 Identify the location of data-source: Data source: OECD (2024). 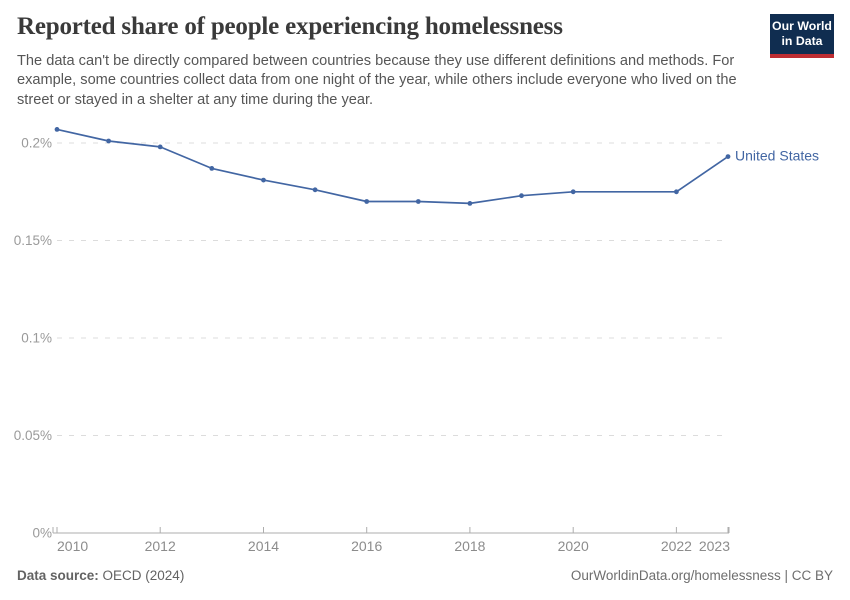
(100, 575).